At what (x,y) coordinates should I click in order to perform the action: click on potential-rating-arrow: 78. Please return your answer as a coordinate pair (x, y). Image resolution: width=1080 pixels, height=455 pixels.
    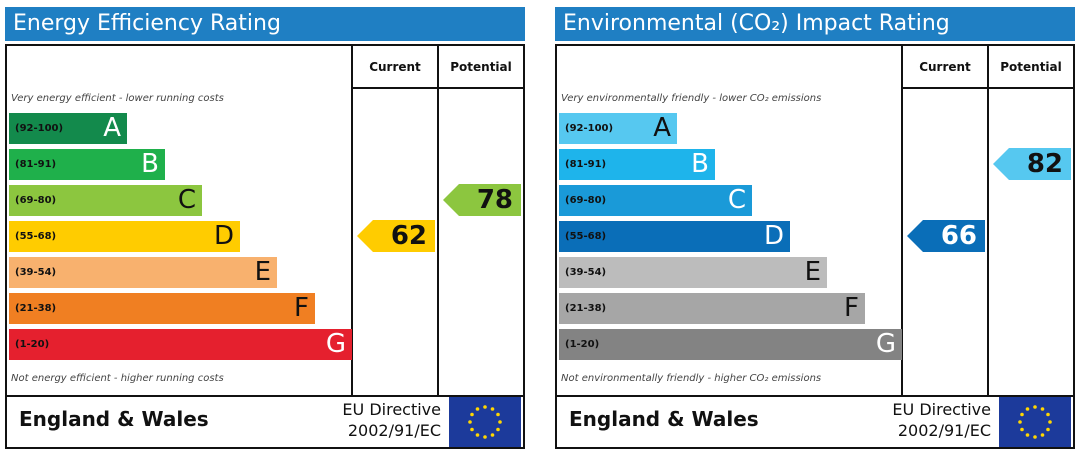
    Looking at the image, I should click on (482, 200).